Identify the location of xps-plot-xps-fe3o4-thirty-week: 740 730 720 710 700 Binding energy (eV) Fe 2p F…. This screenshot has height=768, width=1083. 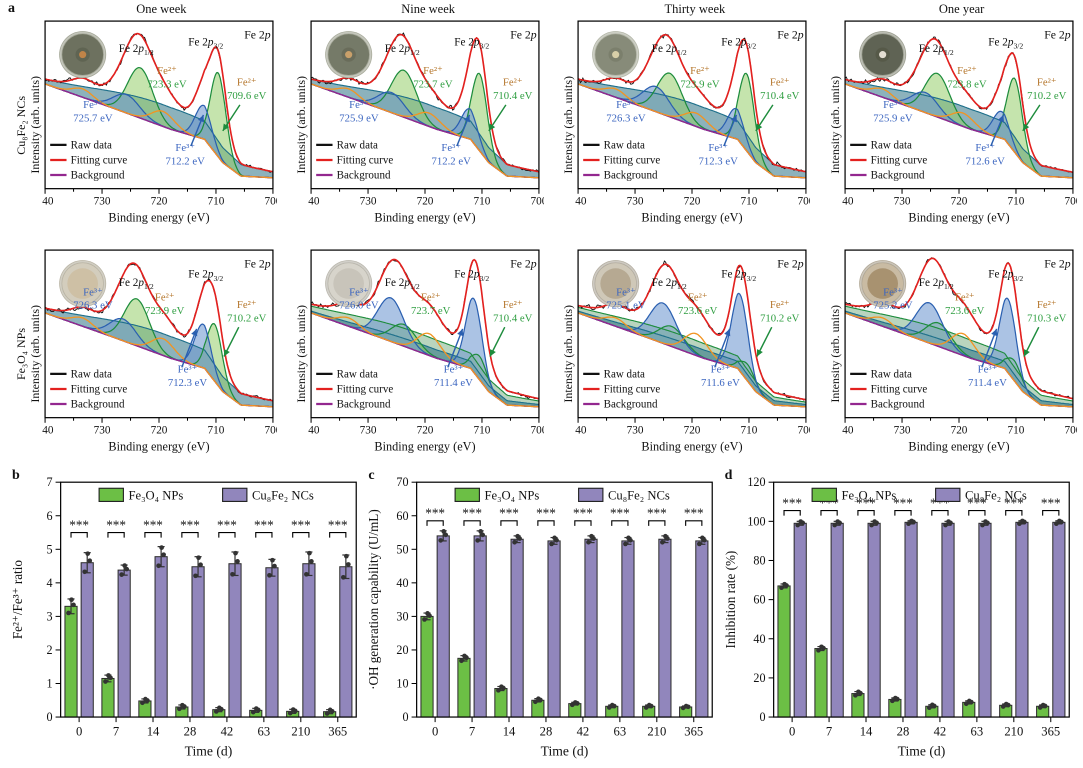
(692, 351).